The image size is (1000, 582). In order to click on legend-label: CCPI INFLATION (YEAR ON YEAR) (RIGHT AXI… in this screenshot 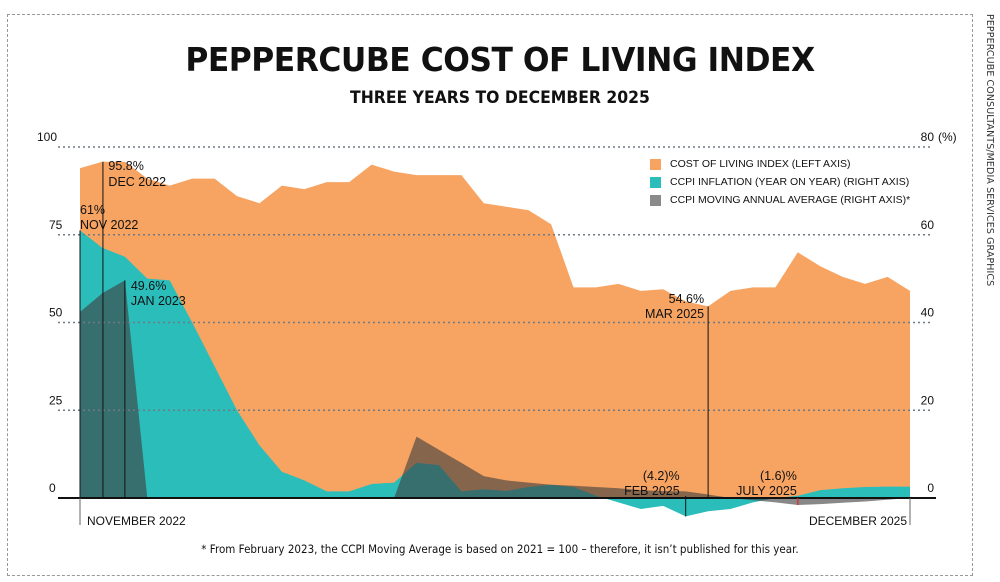, I will do `click(790, 182)`.